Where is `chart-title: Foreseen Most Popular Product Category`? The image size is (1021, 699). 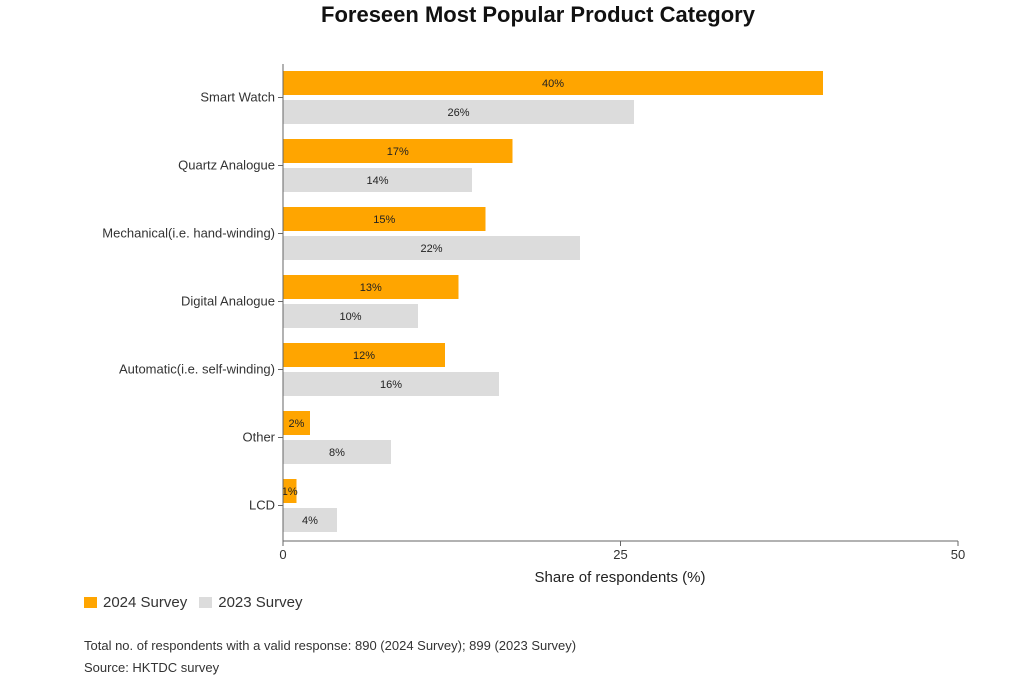 chart-title: Foreseen Most Popular Product Category is located at coordinates (538, 14).